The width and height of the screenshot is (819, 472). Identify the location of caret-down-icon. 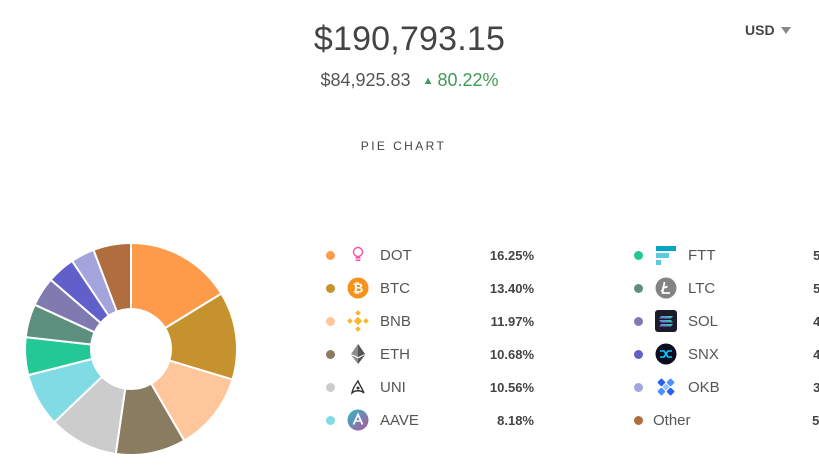
(785, 30).